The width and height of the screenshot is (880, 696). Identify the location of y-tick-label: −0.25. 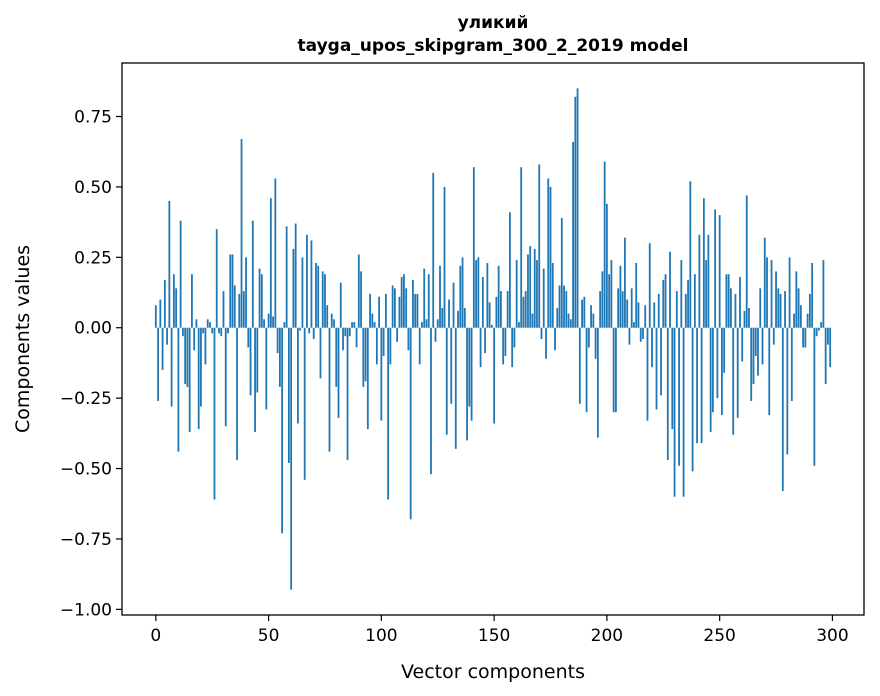
(86, 399).